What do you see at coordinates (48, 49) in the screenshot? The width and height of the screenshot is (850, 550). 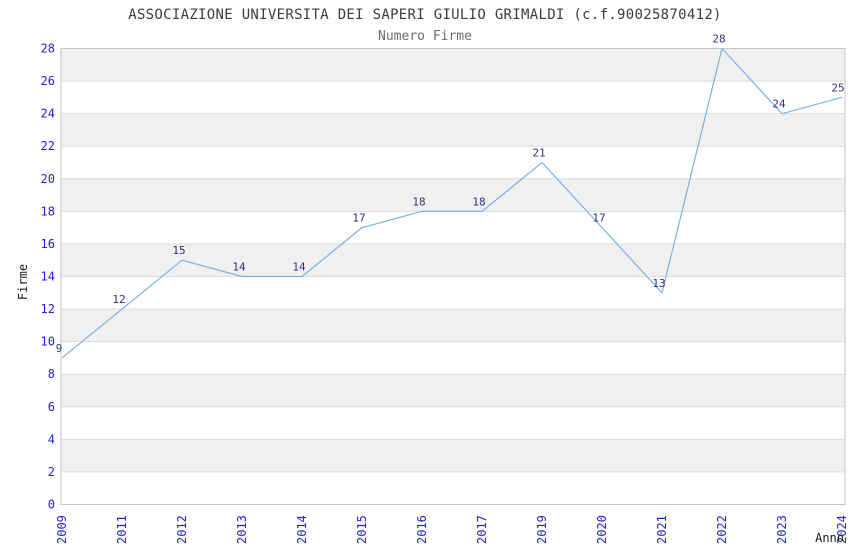 I see `y-tick-label: 28` at bounding box center [48, 49].